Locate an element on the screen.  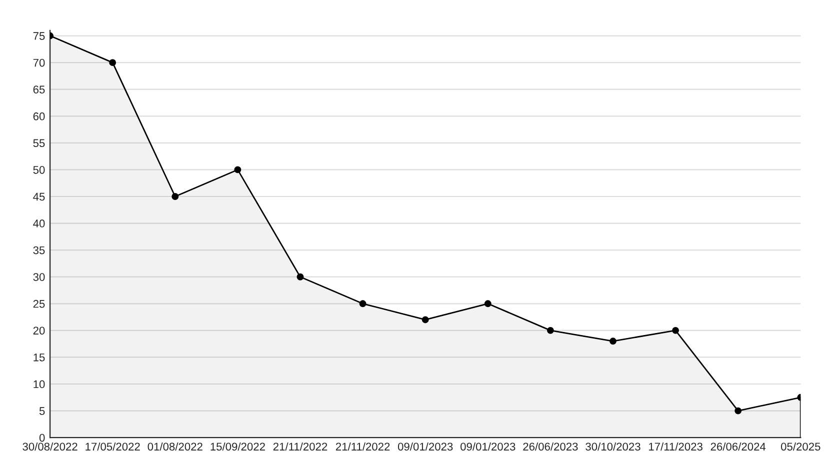
y-tick-label: 0 is located at coordinates (42, 438).